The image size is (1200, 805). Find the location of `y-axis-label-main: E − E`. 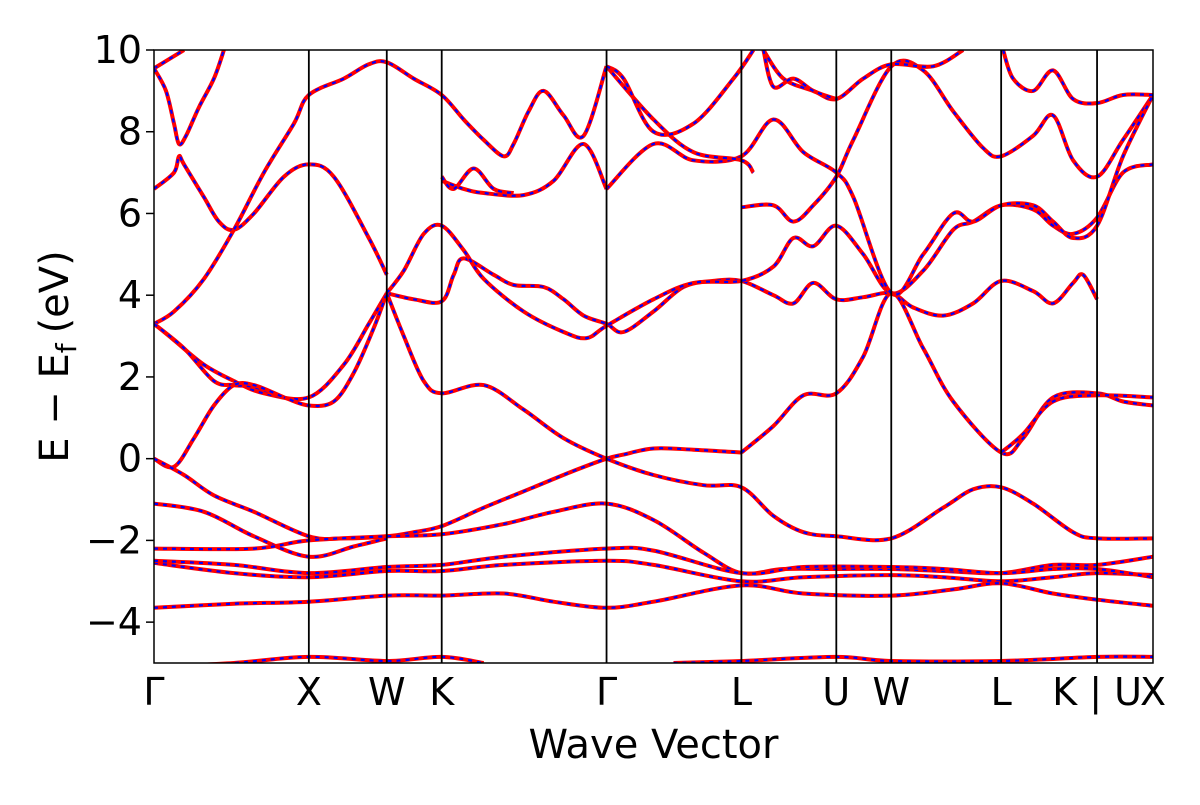

y-axis-label-main: E − E is located at coordinates (55, 408).